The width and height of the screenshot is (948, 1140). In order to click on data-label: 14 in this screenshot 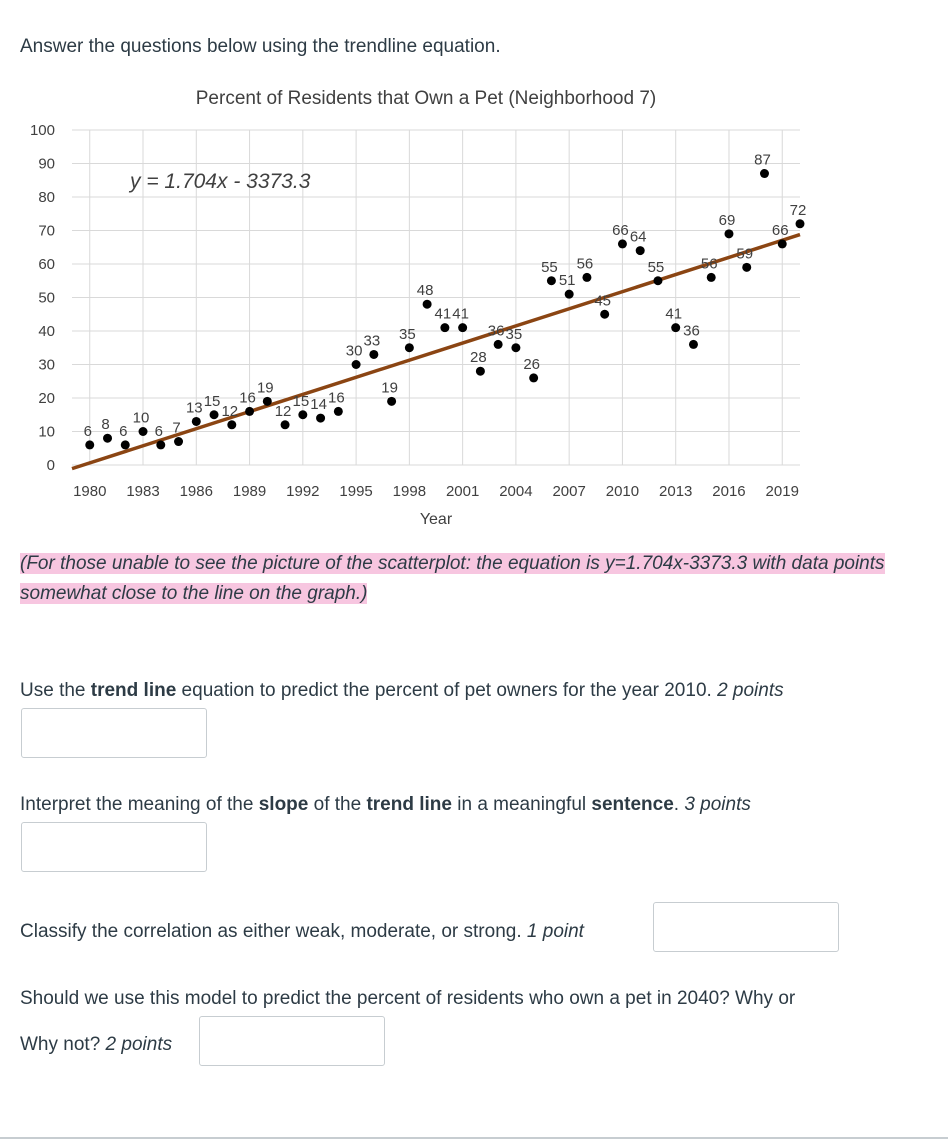, I will do `click(318, 404)`.